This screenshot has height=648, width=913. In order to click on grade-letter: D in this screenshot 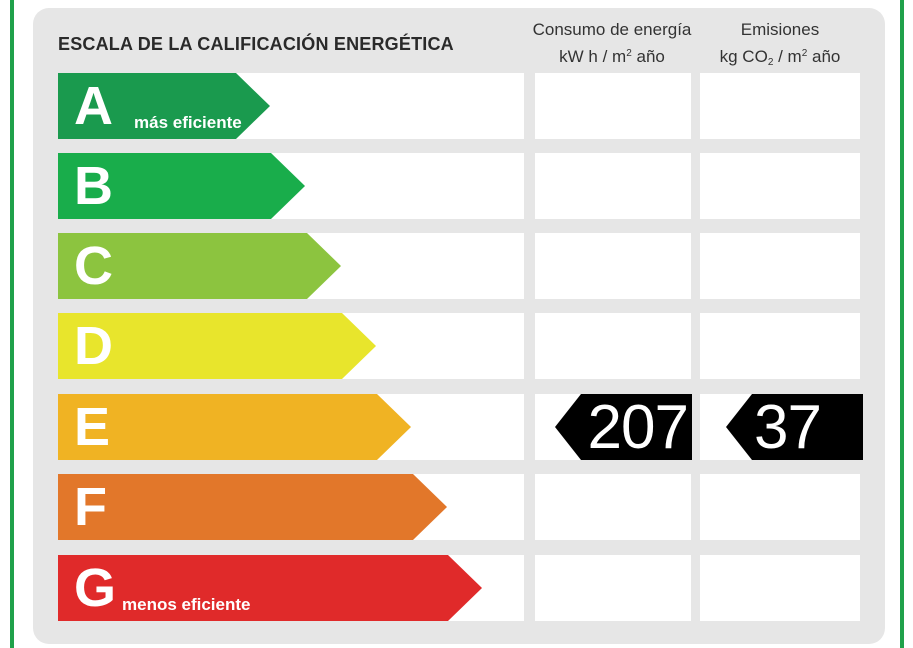, I will do `click(93, 346)`.